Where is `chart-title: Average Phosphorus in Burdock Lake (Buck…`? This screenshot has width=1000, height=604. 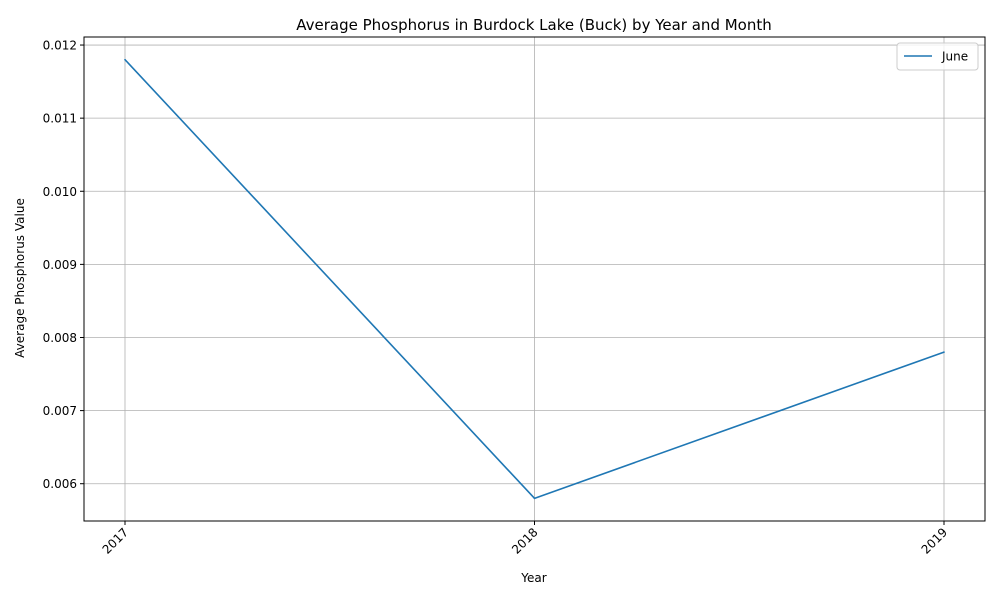
chart-title: Average Phosphorus in Burdock Lake (Buck… is located at coordinates (534, 25).